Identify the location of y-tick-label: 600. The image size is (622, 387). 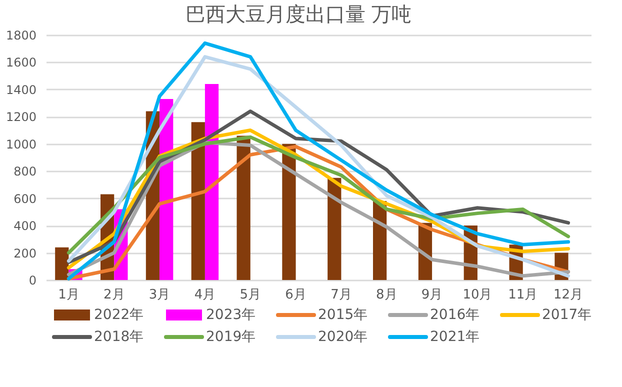
(25, 199).